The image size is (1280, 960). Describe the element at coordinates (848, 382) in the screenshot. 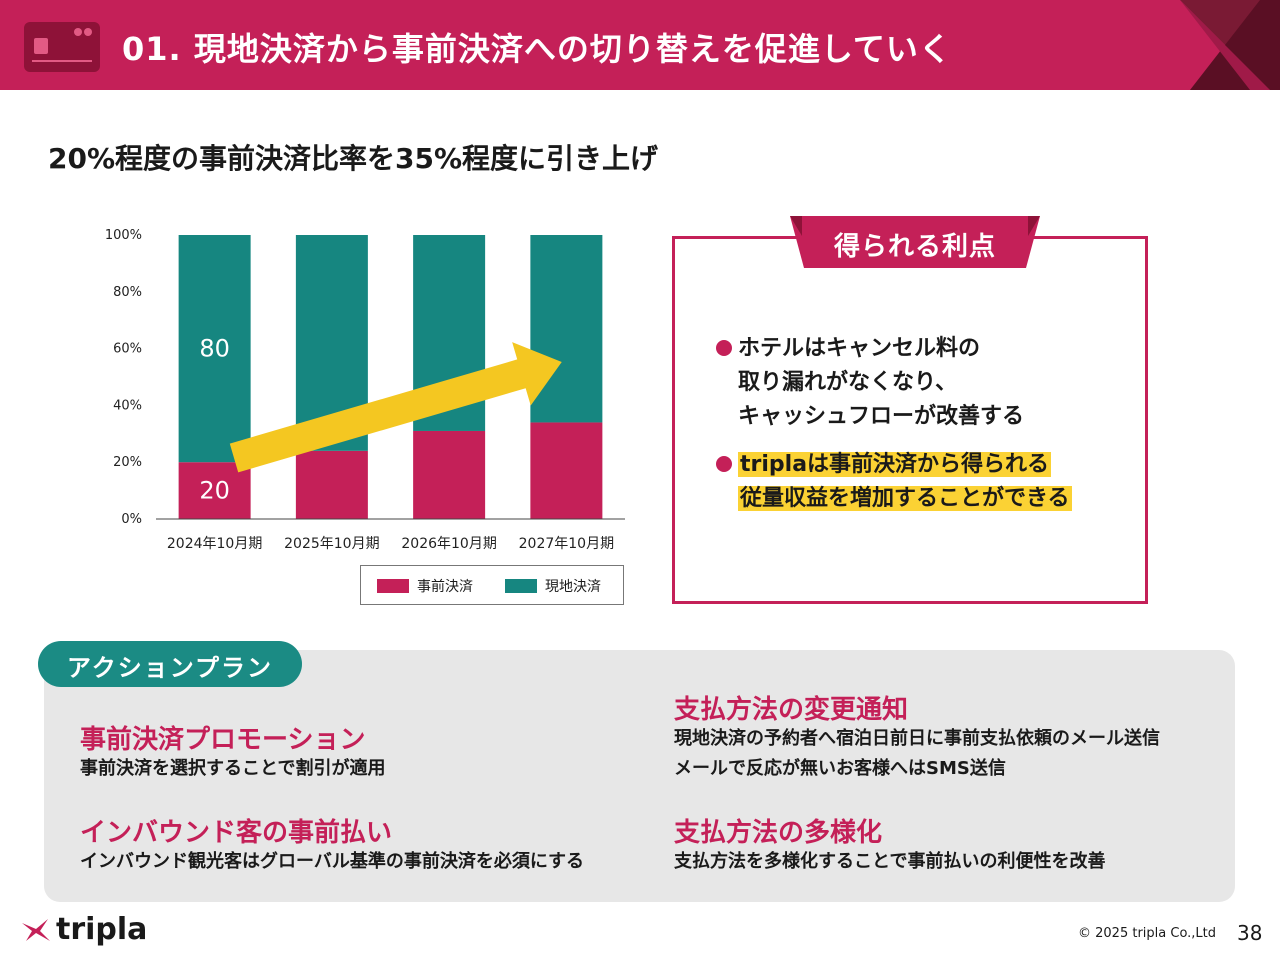

I see `benefit-line: 取り漏れがなくなり、` at that location.